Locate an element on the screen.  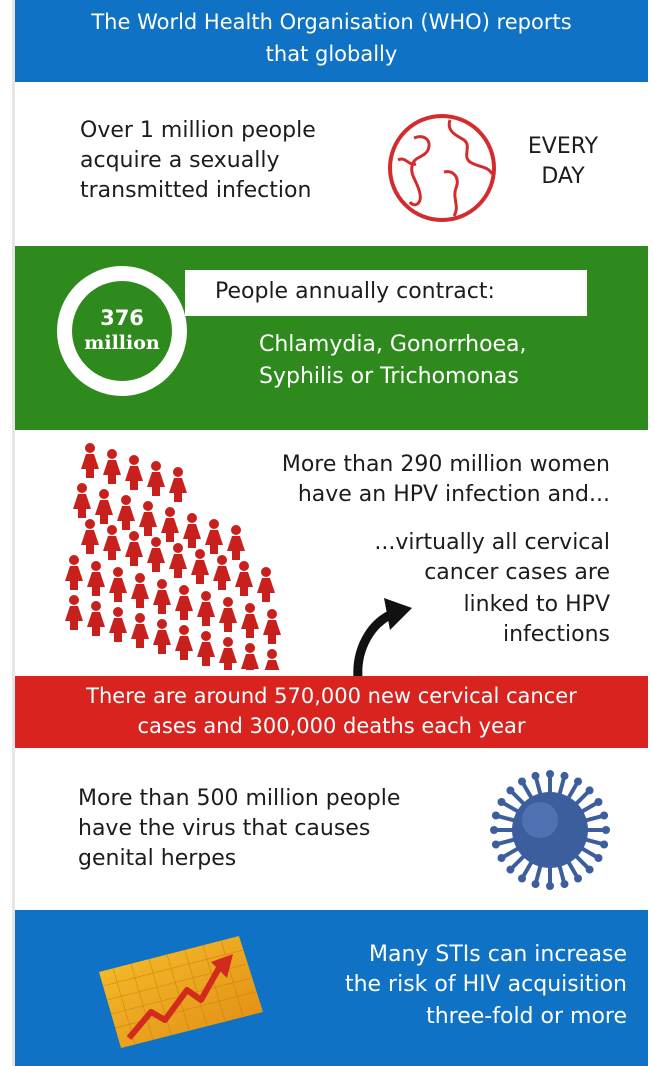
label-box is located at coordinates (386, 293).